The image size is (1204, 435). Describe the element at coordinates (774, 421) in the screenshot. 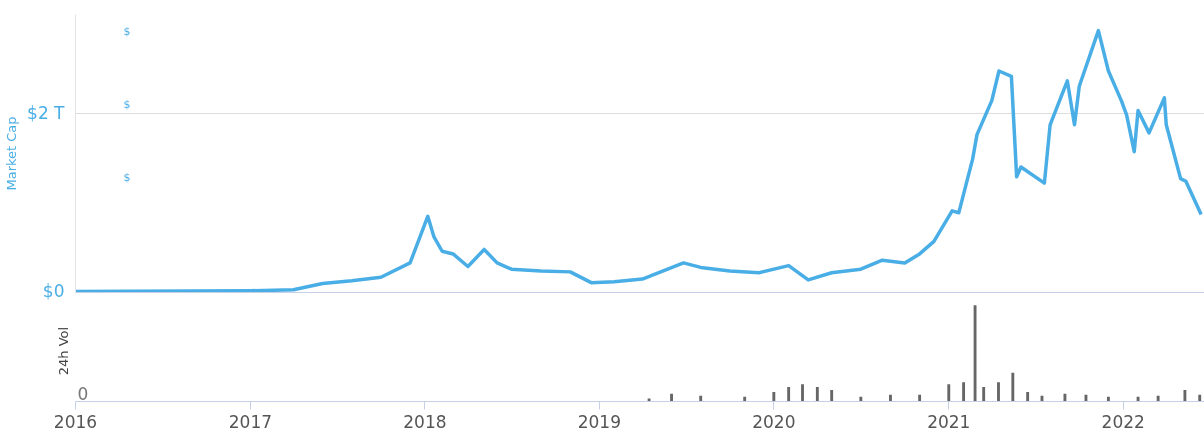

I see `x-tick-label: 2020` at that location.